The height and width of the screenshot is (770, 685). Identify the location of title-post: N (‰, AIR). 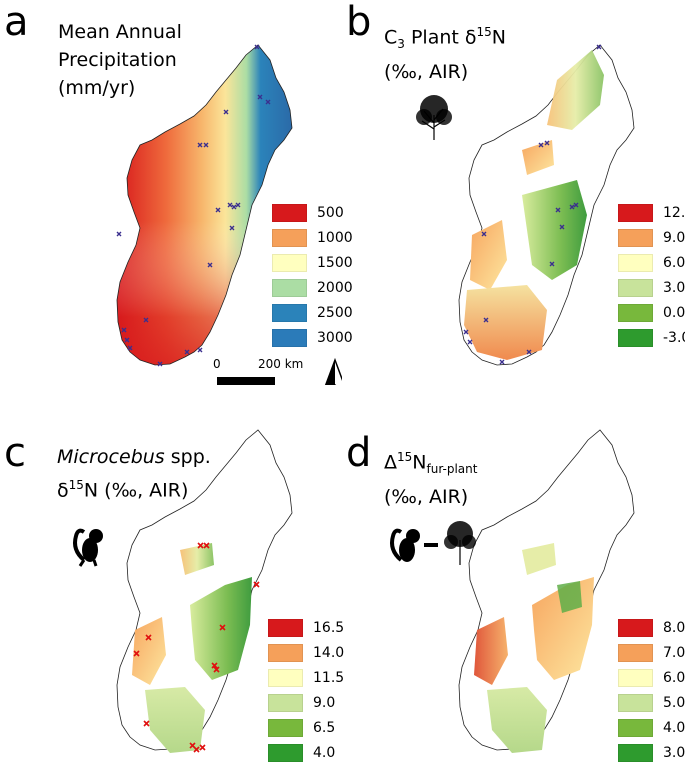
(136, 490).